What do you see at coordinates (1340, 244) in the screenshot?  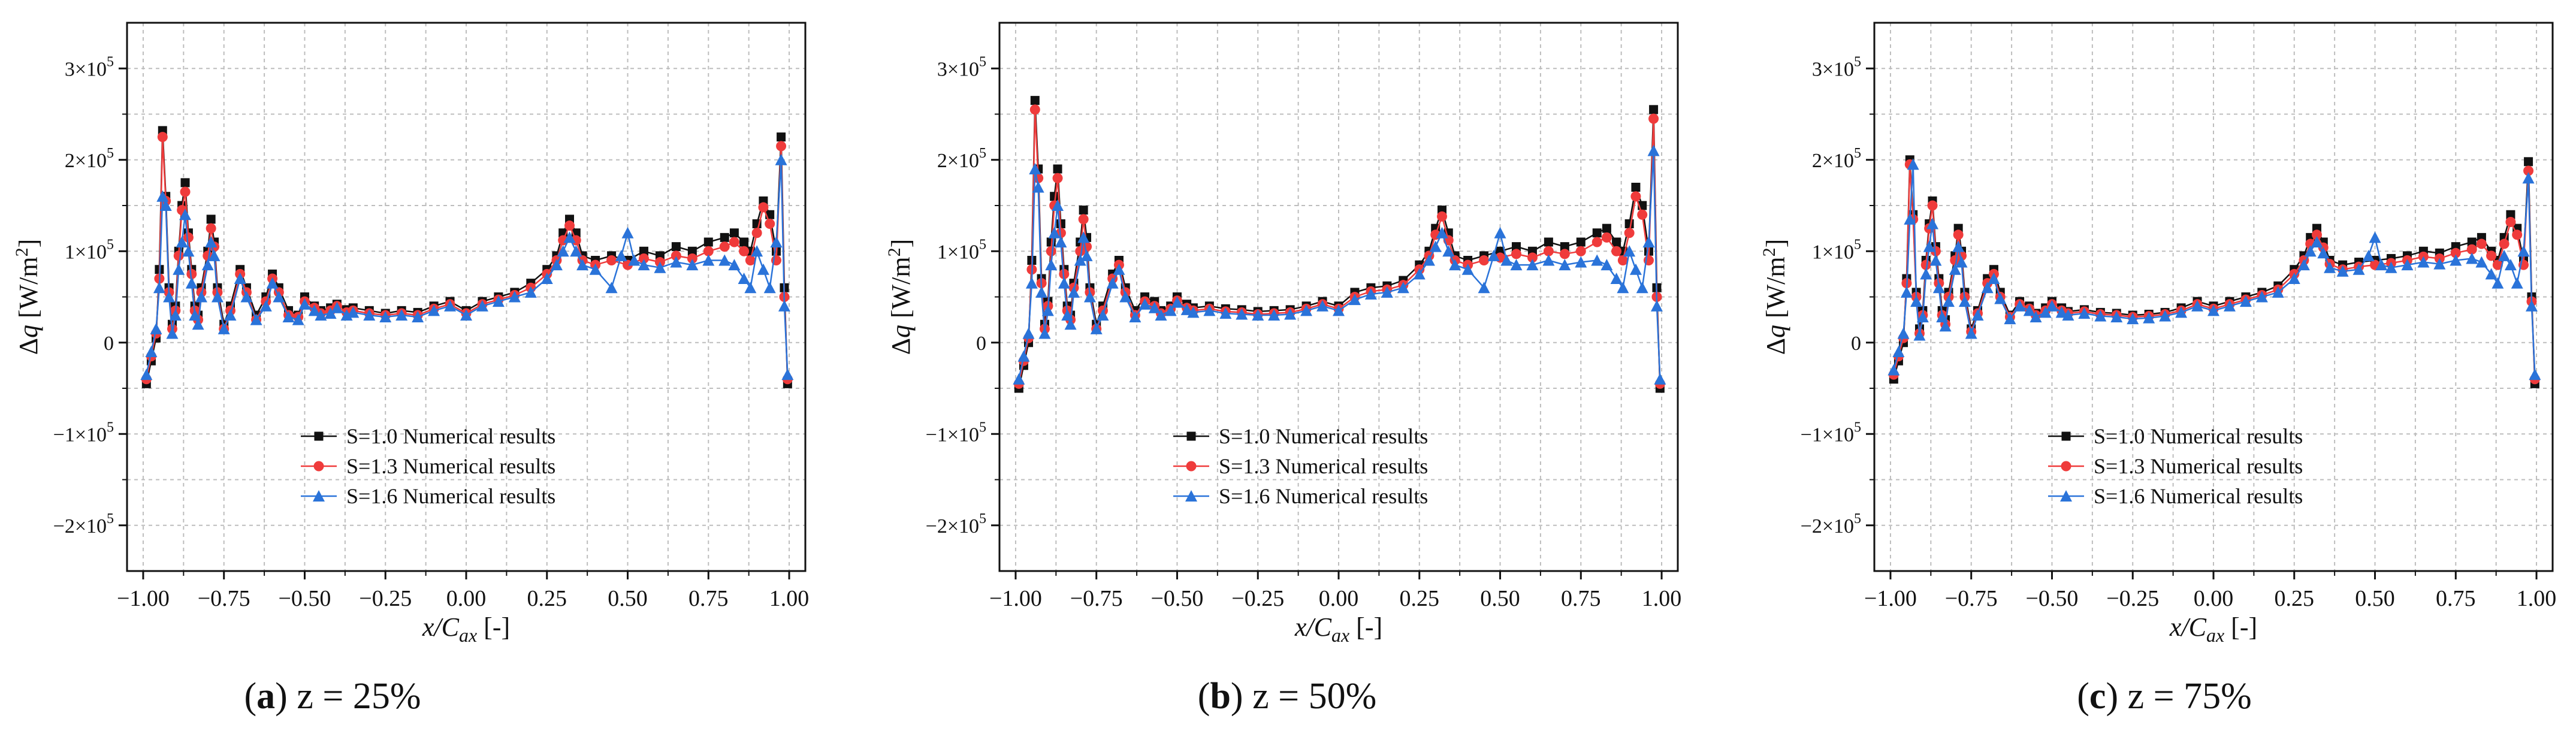 I see `series-square` at bounding box center [1340, 244].